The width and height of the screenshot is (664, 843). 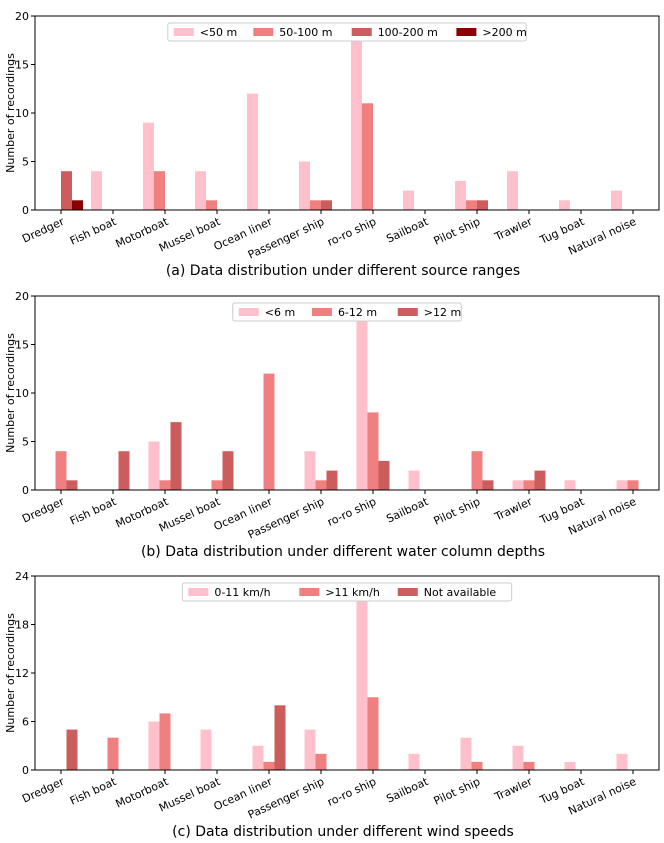 What do you see at coordinates (22, 296) in the screenshot?
I see `y-tick-label: 20` at bounding box center [22, 296].